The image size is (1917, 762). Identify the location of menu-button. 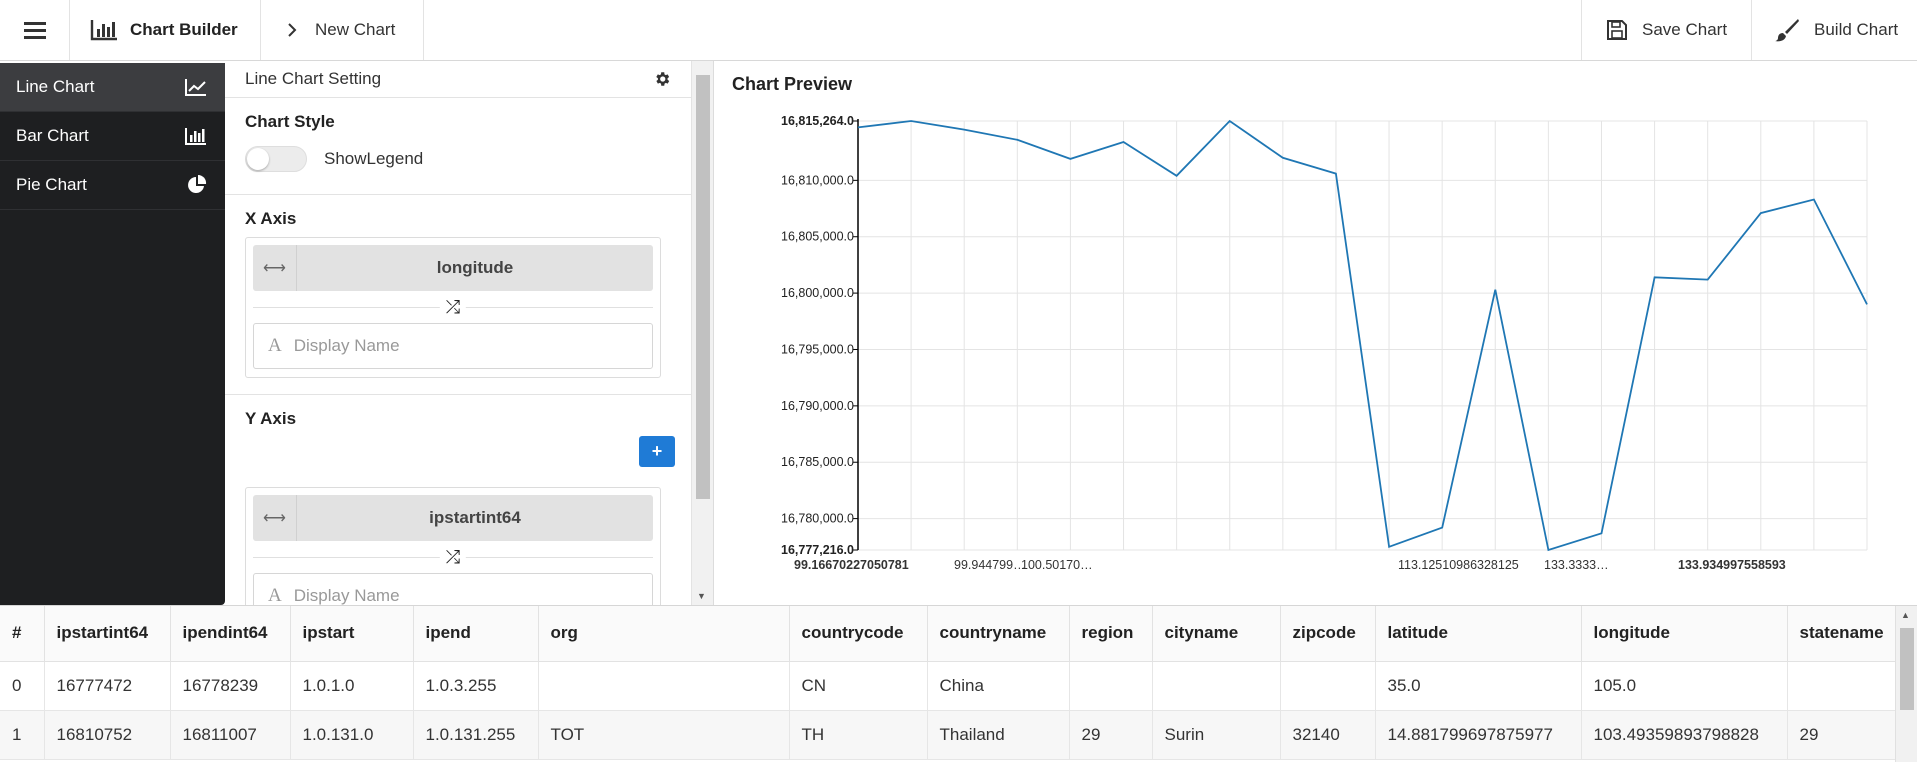
(35, 30).